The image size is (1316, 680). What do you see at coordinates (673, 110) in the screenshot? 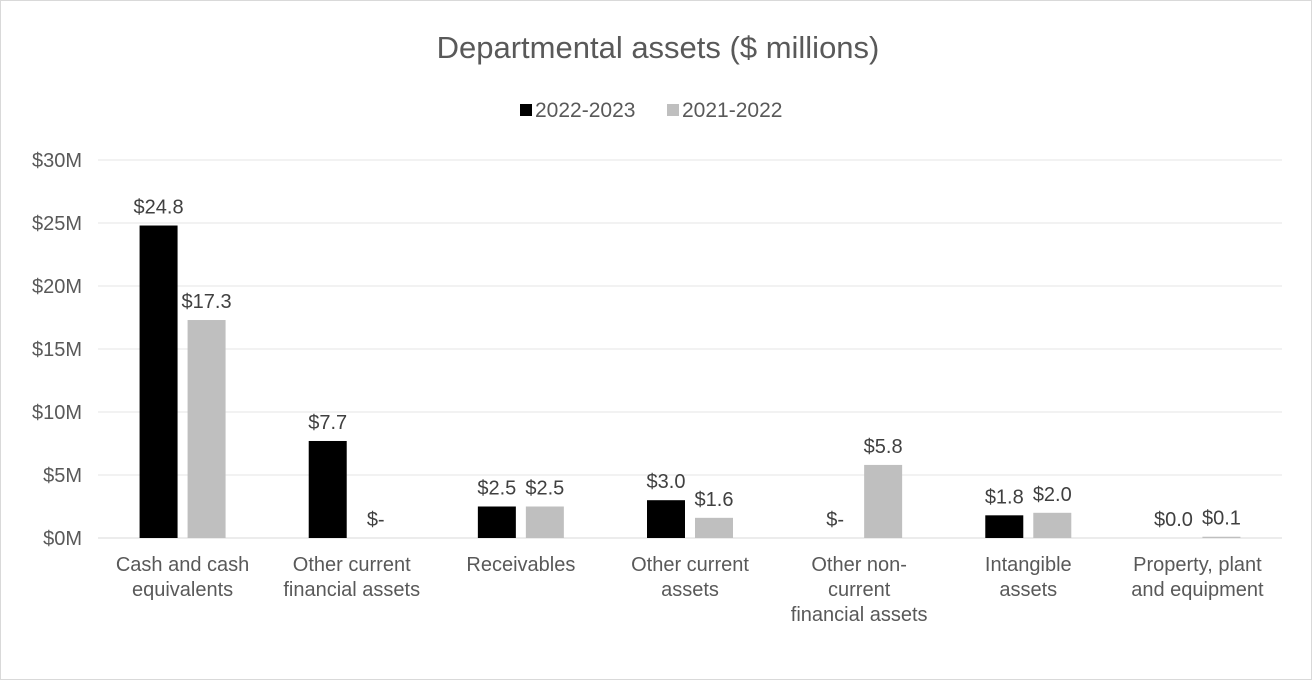
I see `legend-swatch-2021-2022` at bounding box center [673, 110].